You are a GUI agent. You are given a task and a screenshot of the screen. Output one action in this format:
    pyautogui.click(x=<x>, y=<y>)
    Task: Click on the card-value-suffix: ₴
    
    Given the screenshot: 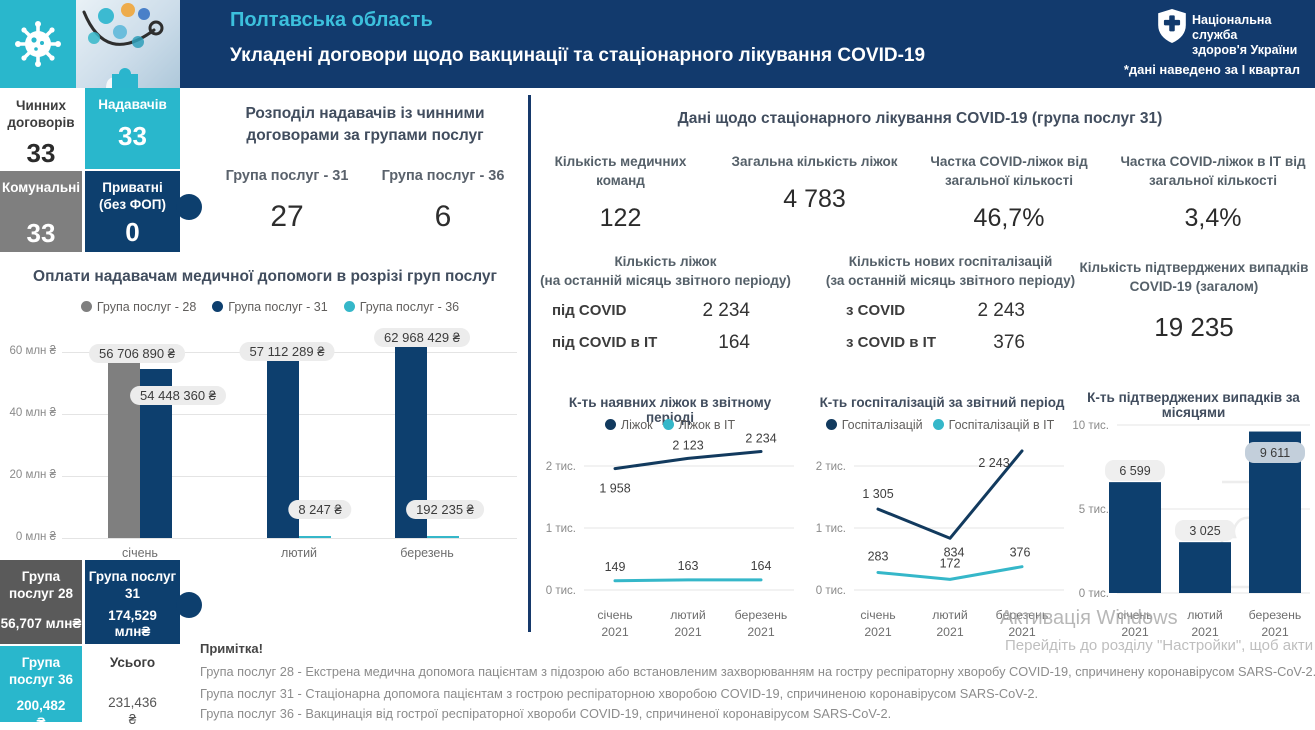 What is the action you would take?
    pyautogui.click(x=132, y=719)
    